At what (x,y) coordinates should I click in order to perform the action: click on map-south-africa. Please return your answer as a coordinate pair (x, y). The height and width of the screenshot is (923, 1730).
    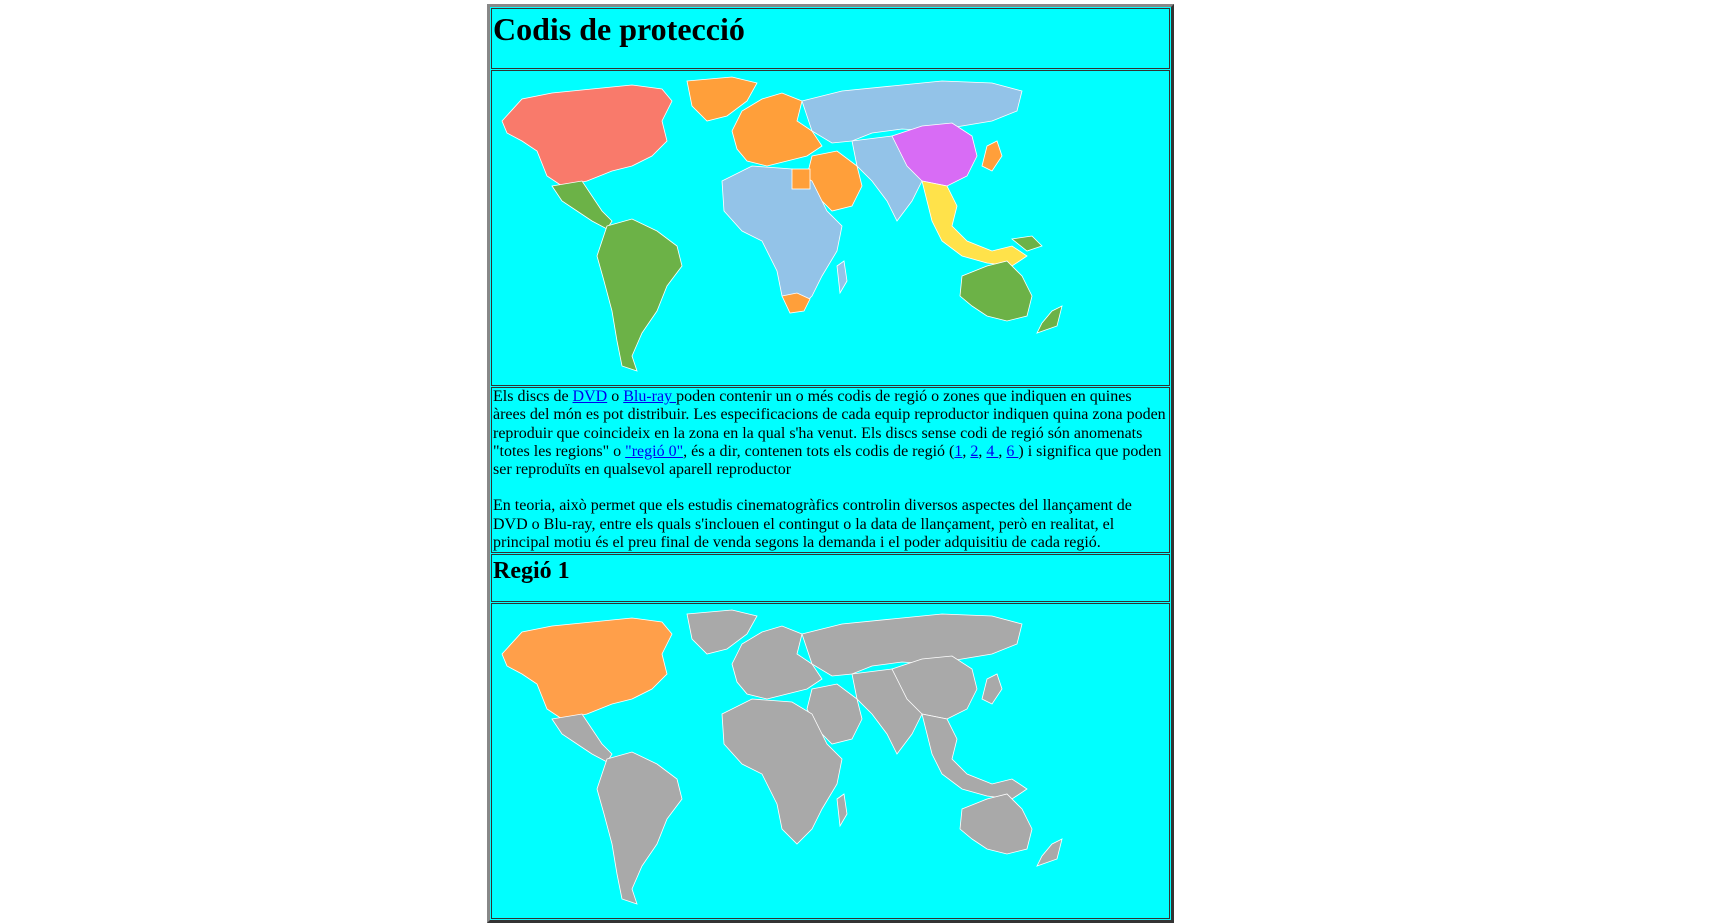
    Looking at the image, I should click on (796, 303).